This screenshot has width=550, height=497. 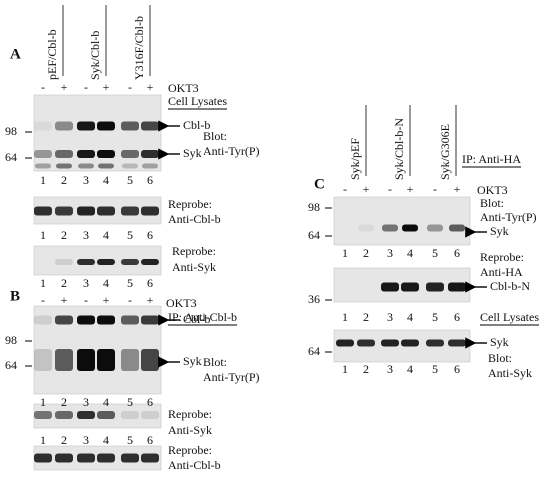 I want to click on blot-c-syk, so click(x=402, y=346).